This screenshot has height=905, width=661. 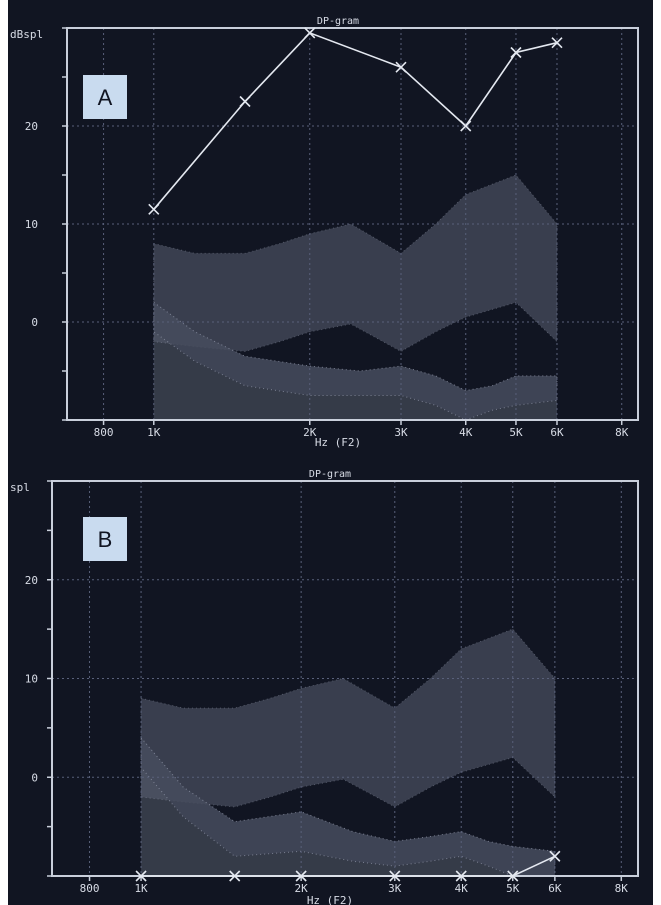 What do you see at coordinates (401, 432) in the screenshot?
I see `panel-a-x-tick-label: 3K` at bounding box center [401, 432].